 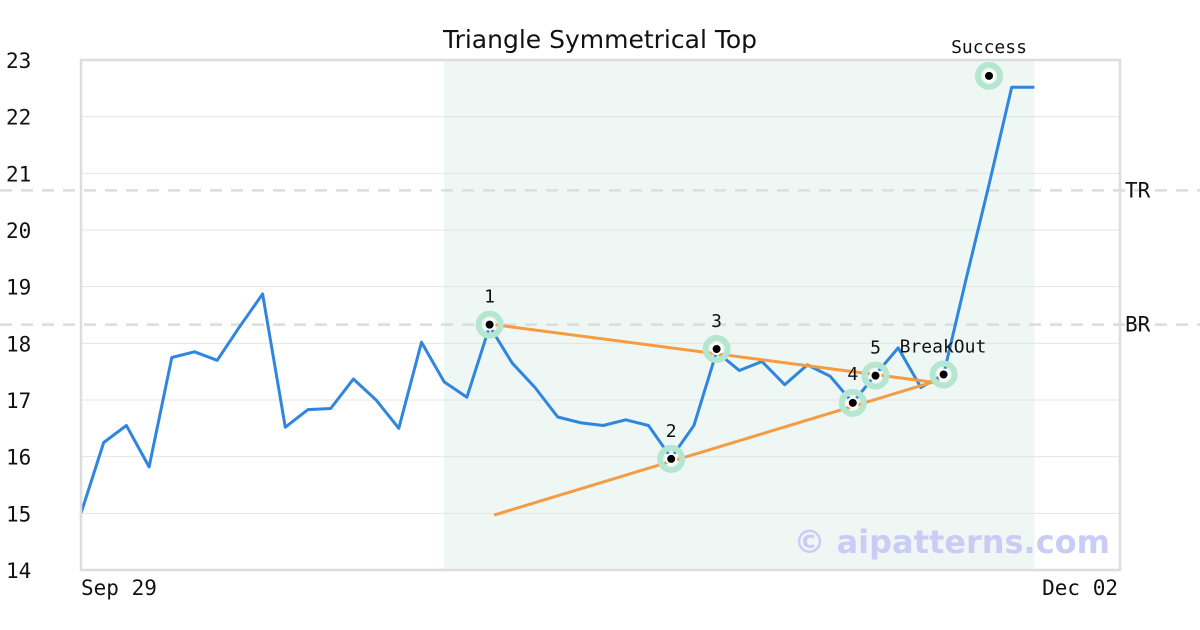 I want to click on y-tick-label: 22, so click(x=18, y=118).